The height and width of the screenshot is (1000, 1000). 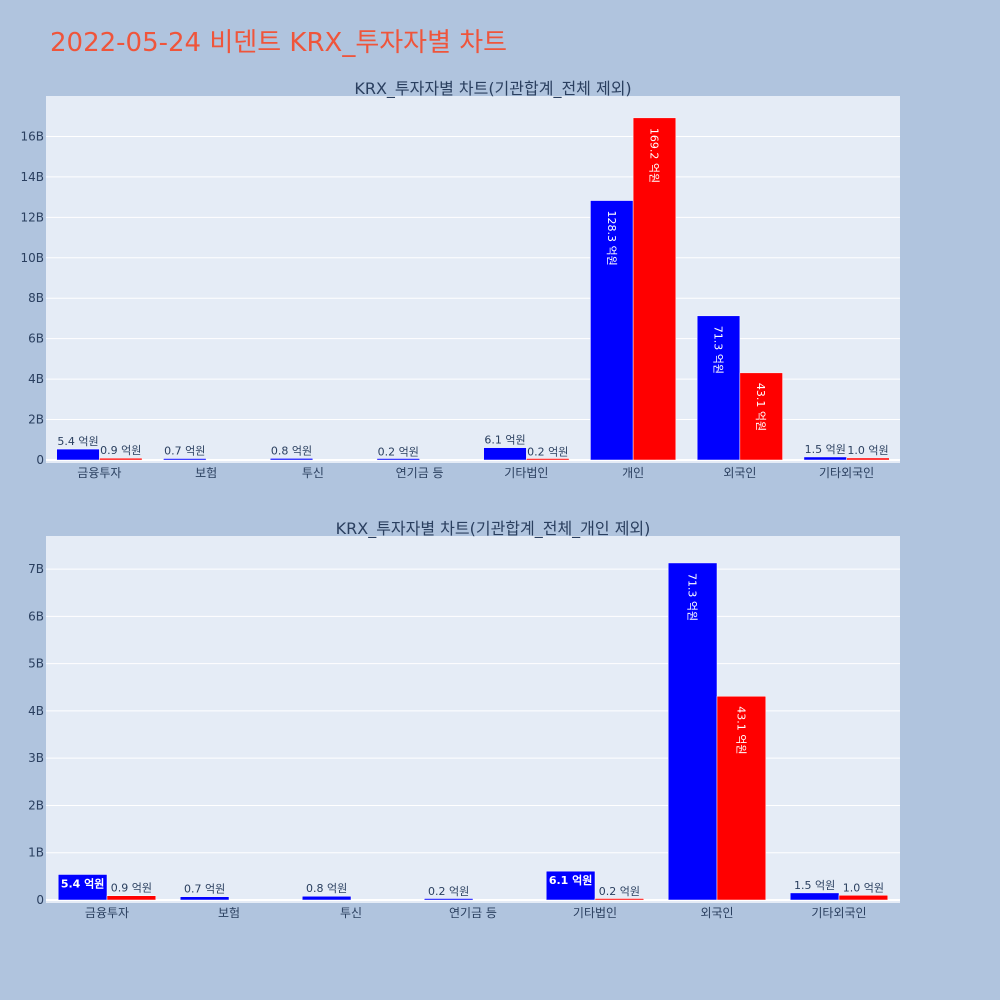 What do you see at coordinates (611, 238) in the screenshot?
I see `bar-value-label: 128.3 억원` at bounding box center [611, 238].